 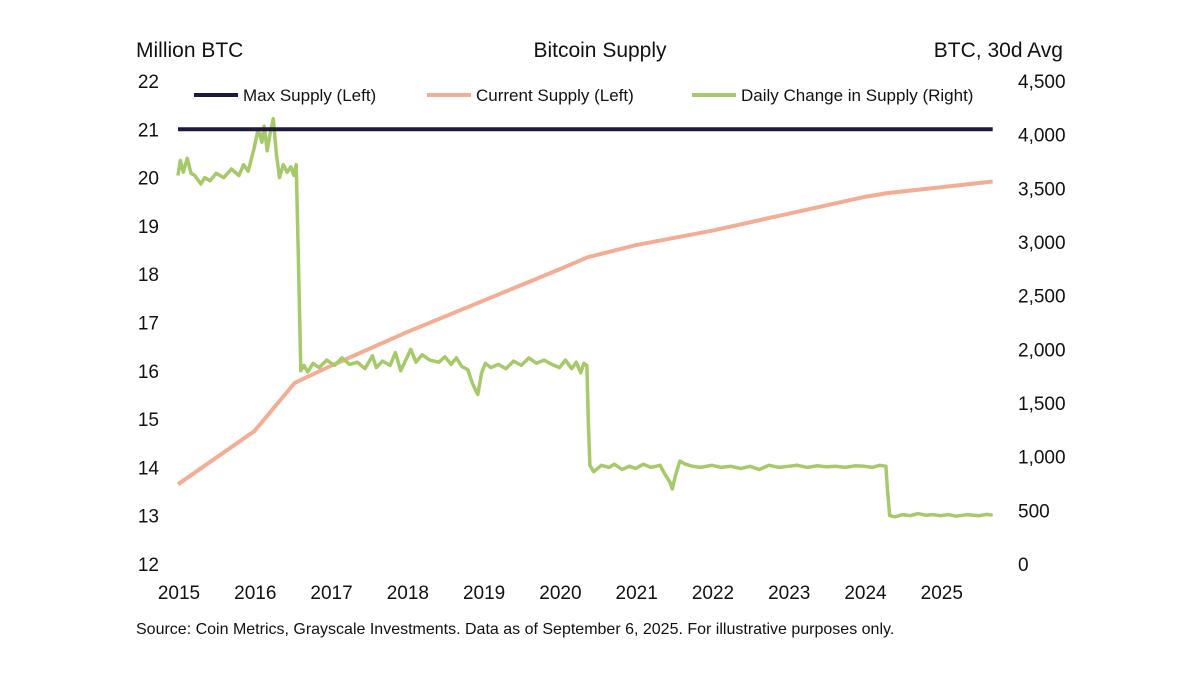 I want to click on x-tick-label: 2015, so click(x=179, y=593).